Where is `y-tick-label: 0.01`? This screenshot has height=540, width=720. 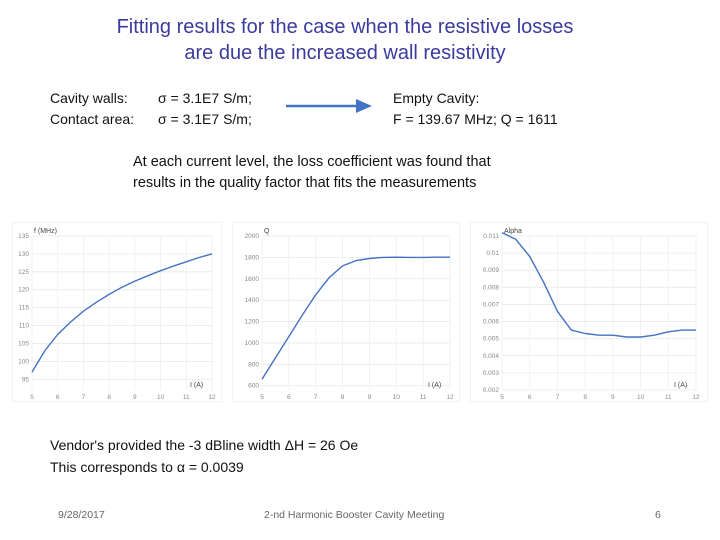 y-tick-label: 0.01 is located at coordinates (492, 253).